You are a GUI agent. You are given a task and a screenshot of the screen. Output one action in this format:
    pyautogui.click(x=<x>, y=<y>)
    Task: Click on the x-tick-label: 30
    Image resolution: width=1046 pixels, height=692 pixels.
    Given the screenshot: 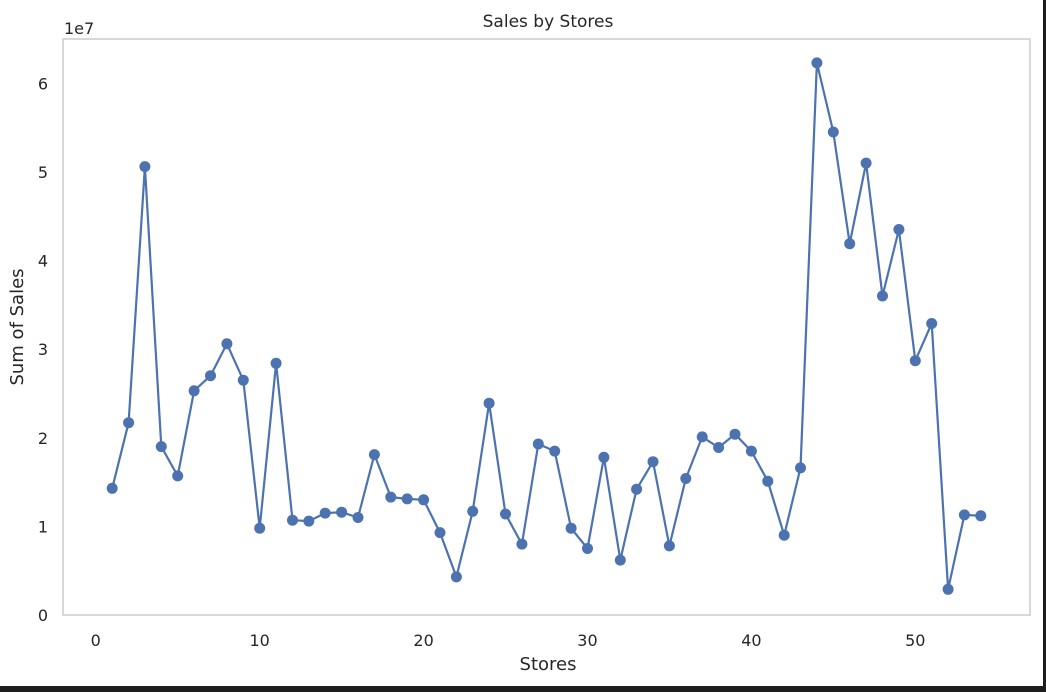 What is the action you would take?
    pyautogui.click(x=587, y=640)
    